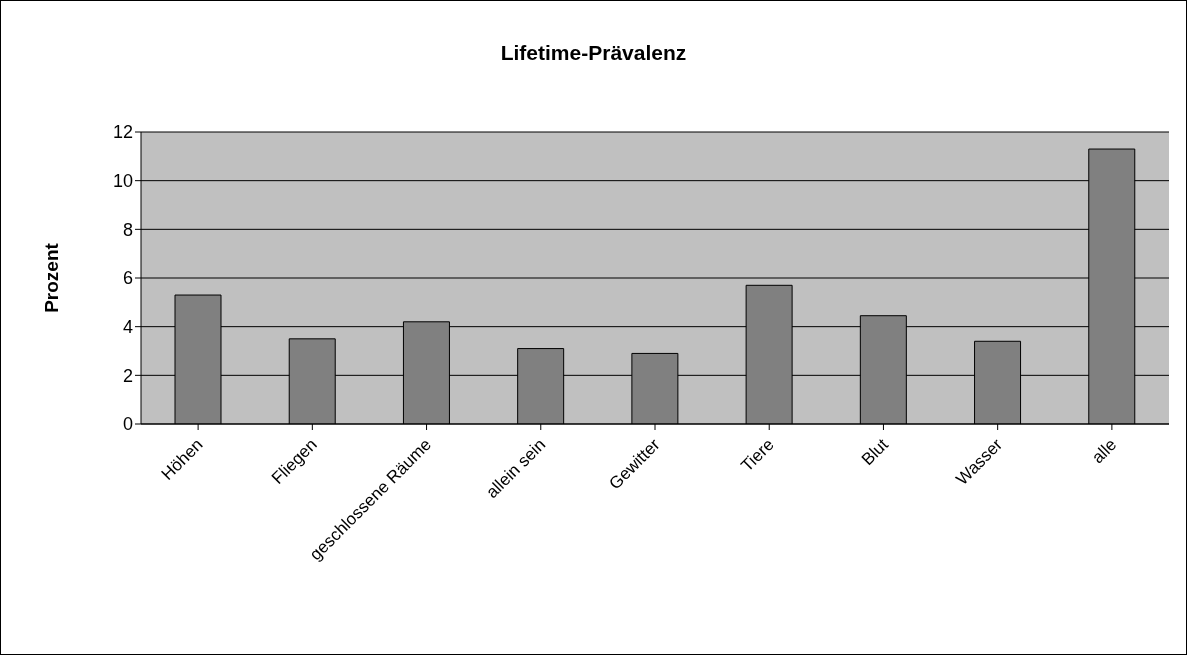 This screenshot has width=1187, height=655. I want to click on y-tick-label: 12, so click(122, 132).